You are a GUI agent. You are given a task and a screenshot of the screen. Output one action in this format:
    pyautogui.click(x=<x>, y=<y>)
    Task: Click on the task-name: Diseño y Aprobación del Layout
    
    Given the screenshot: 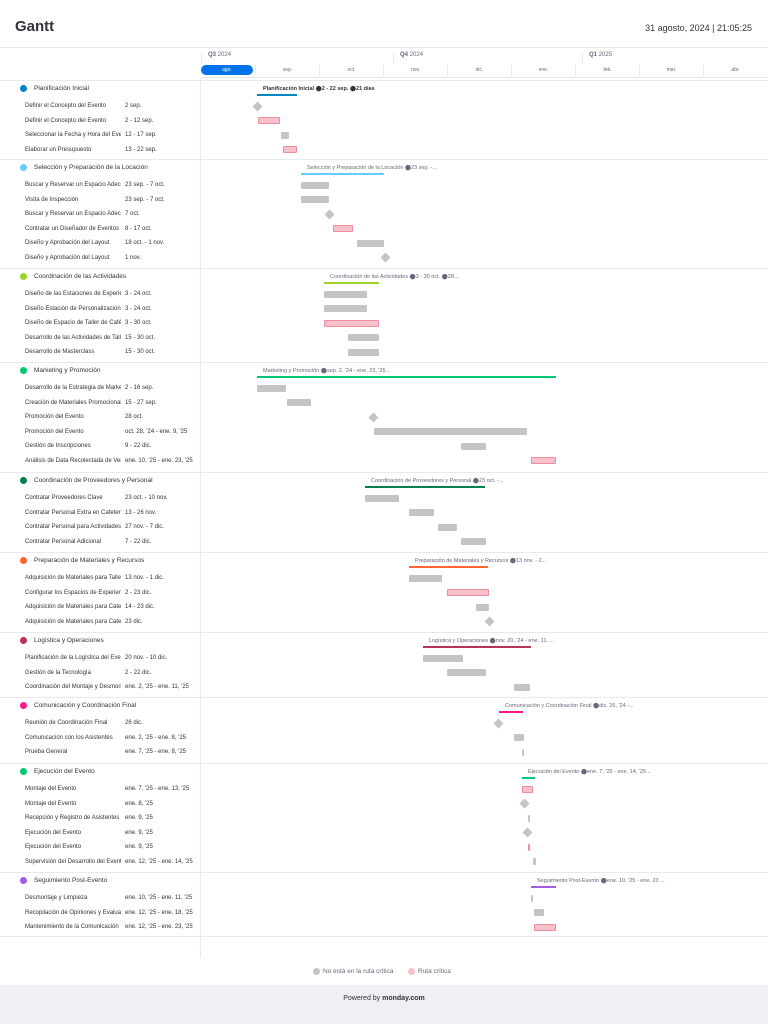 What is the action you would take?
    pyautogui.click(x=67, y=243)
    